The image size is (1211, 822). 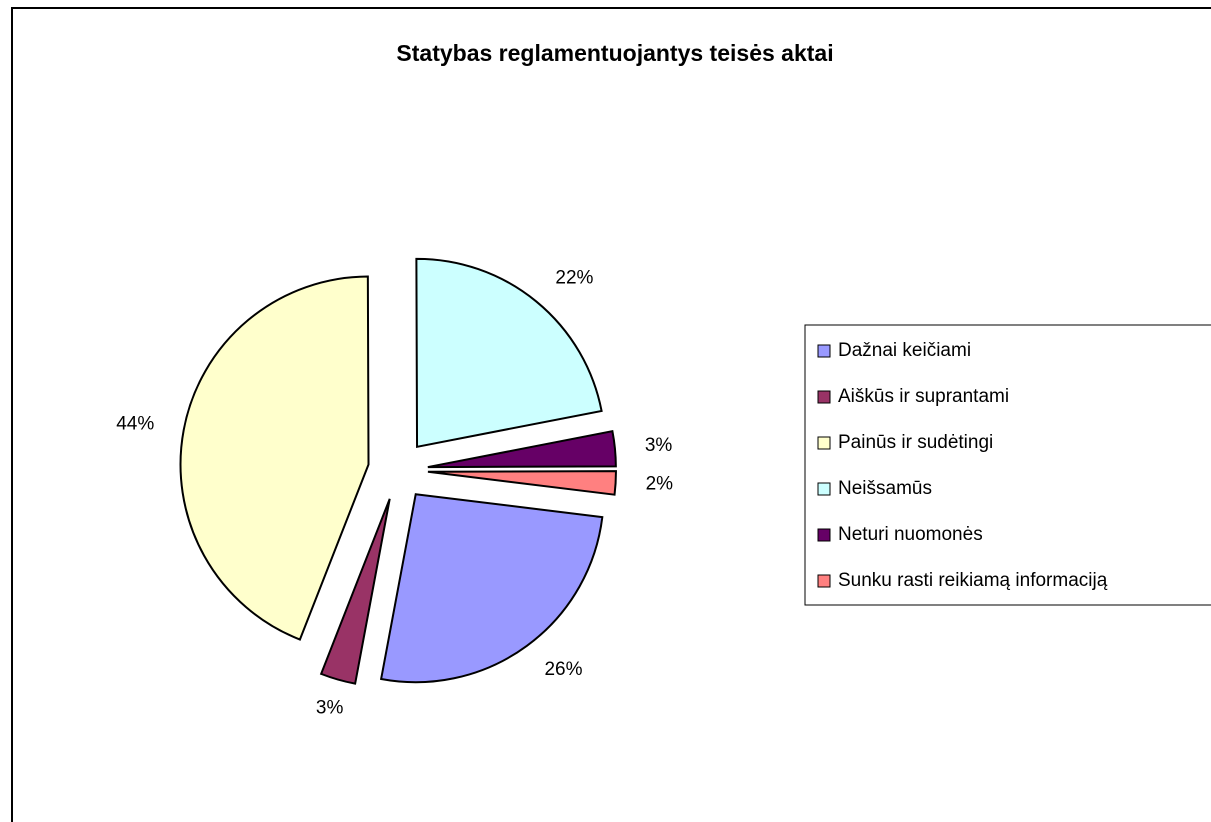 What do you see at coordinates (1007, 465) in the screenshot?
I see `legend-box` at bounding box center [1007, 465].